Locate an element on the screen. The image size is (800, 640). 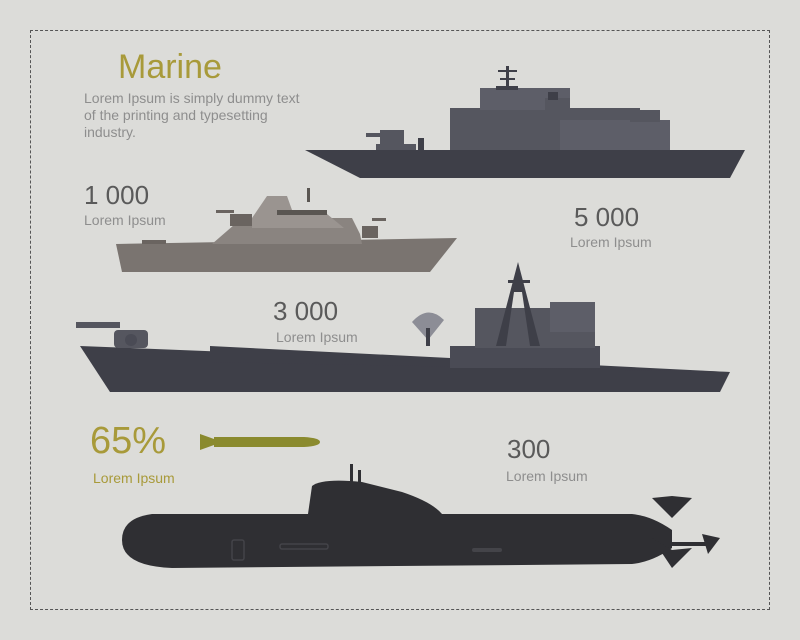
submarine-label: Lorem Ipsum is located at coordinates (547, 476).